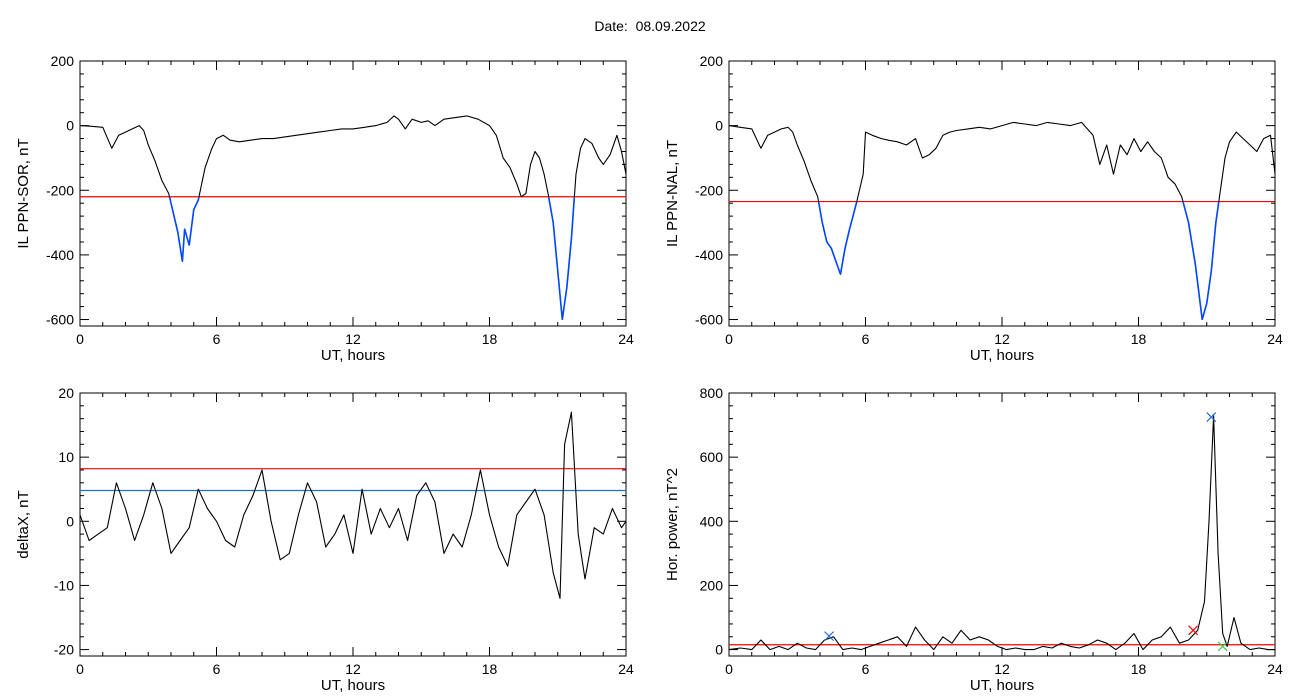  I want to click on marker-green, so click(1222, 646).